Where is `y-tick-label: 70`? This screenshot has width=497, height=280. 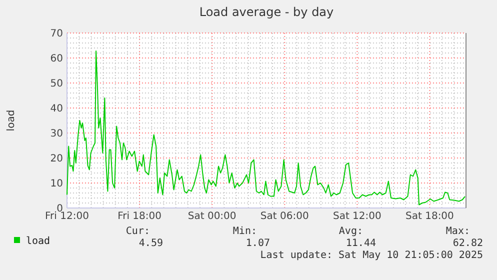
y-tick-label: 70 is located at coordinates (56, 34).